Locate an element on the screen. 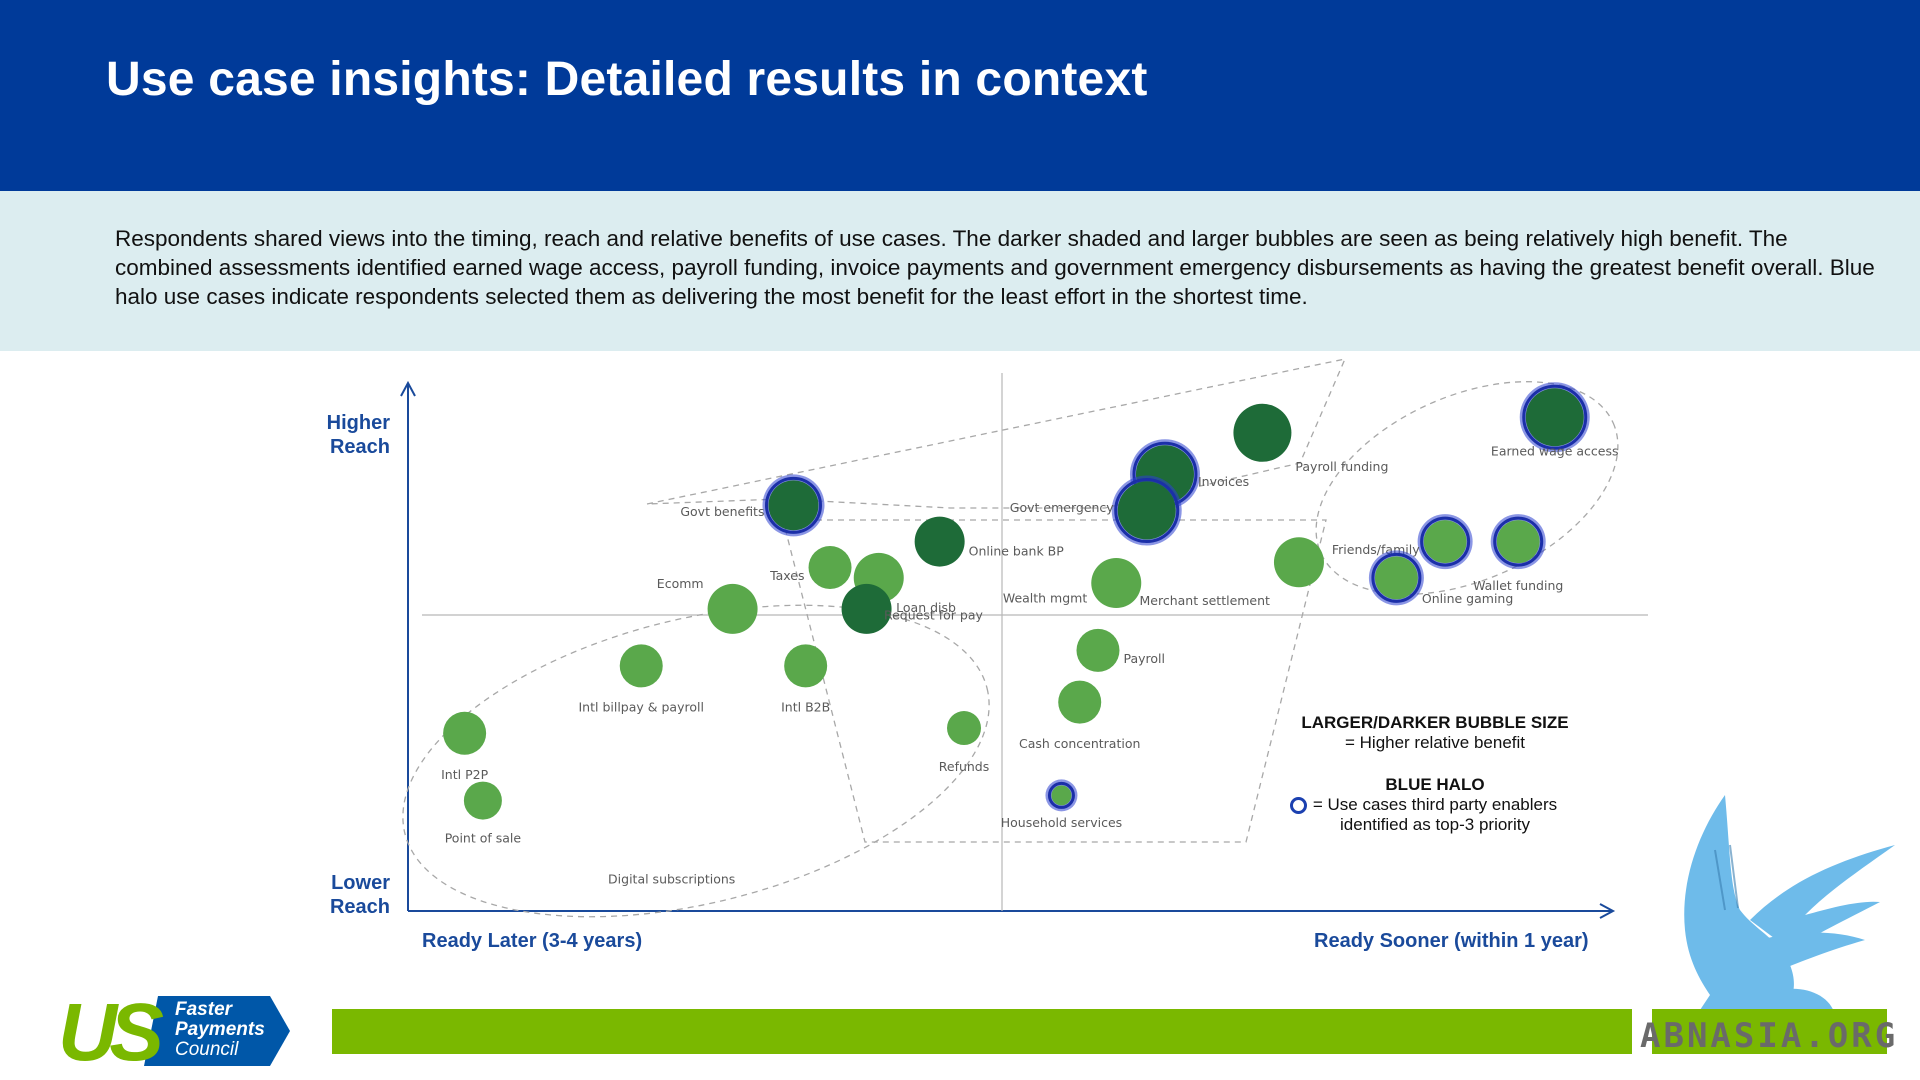  bubble-label-cash-concentration: Cash concentration is located at coordinates (1079, 743).